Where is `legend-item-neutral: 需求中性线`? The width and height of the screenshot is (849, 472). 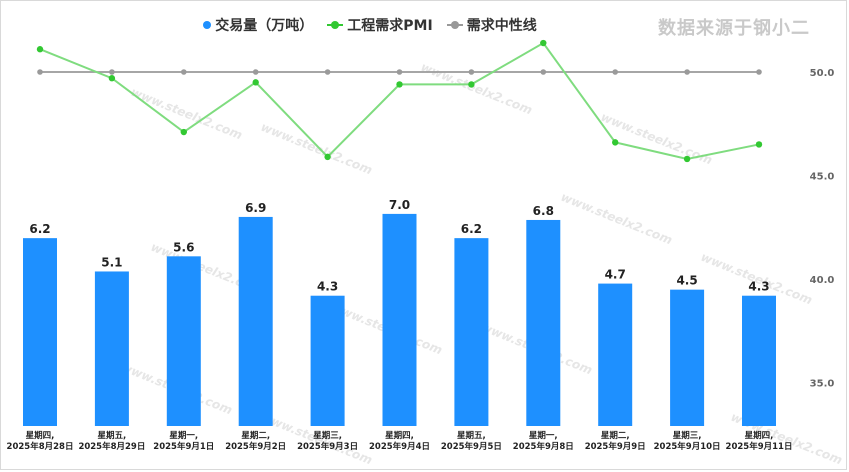 legend-item-neutral: 需求中性线 is located at coordinates (491, 25).